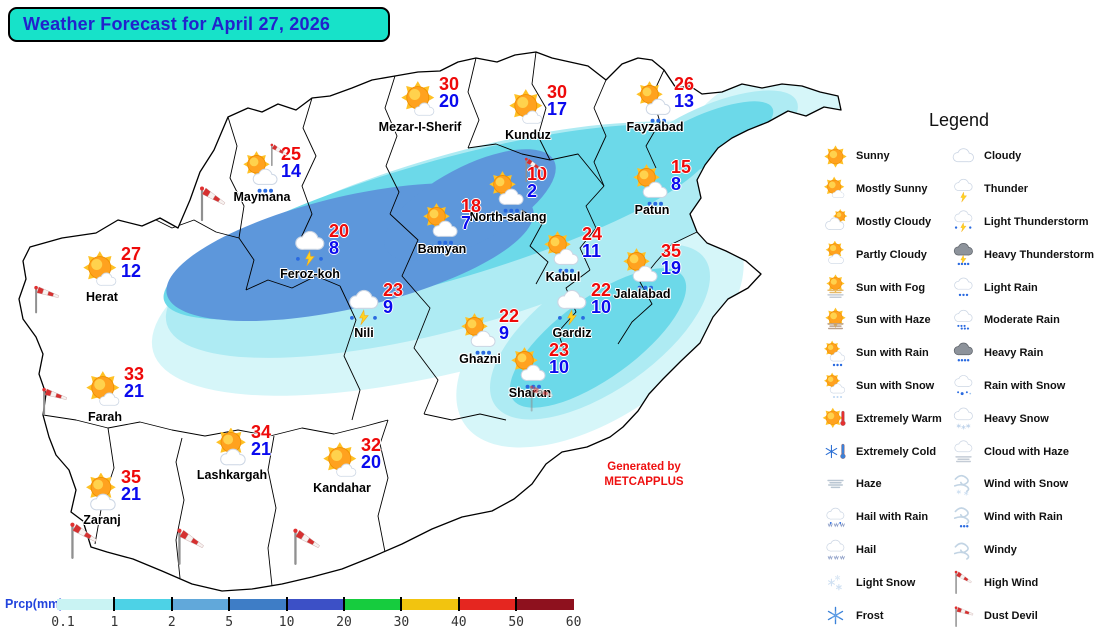 The height and width of the screenshot is (637, 1100). What do you see at coordinates (655, 127) in the screenshot?
I see `city-label: Fayzabad` at bounding box center [655, 127].